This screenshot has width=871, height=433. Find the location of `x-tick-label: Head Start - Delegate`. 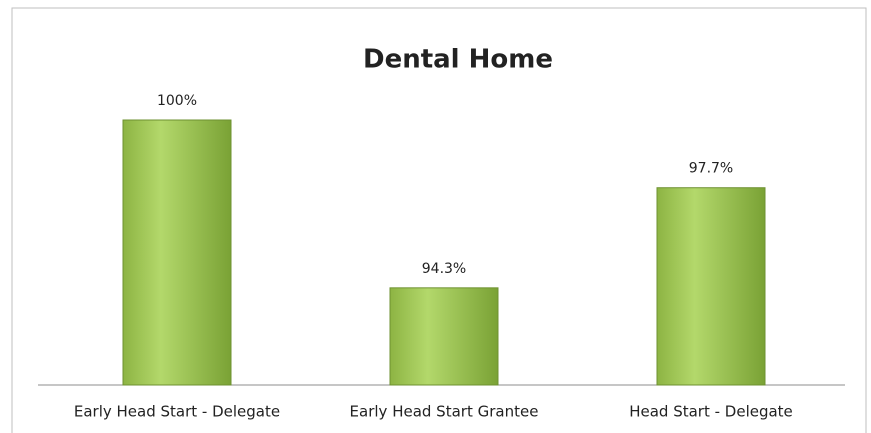

x-tick-label: Head Start - Delegate is located at coordinates (711, 412).